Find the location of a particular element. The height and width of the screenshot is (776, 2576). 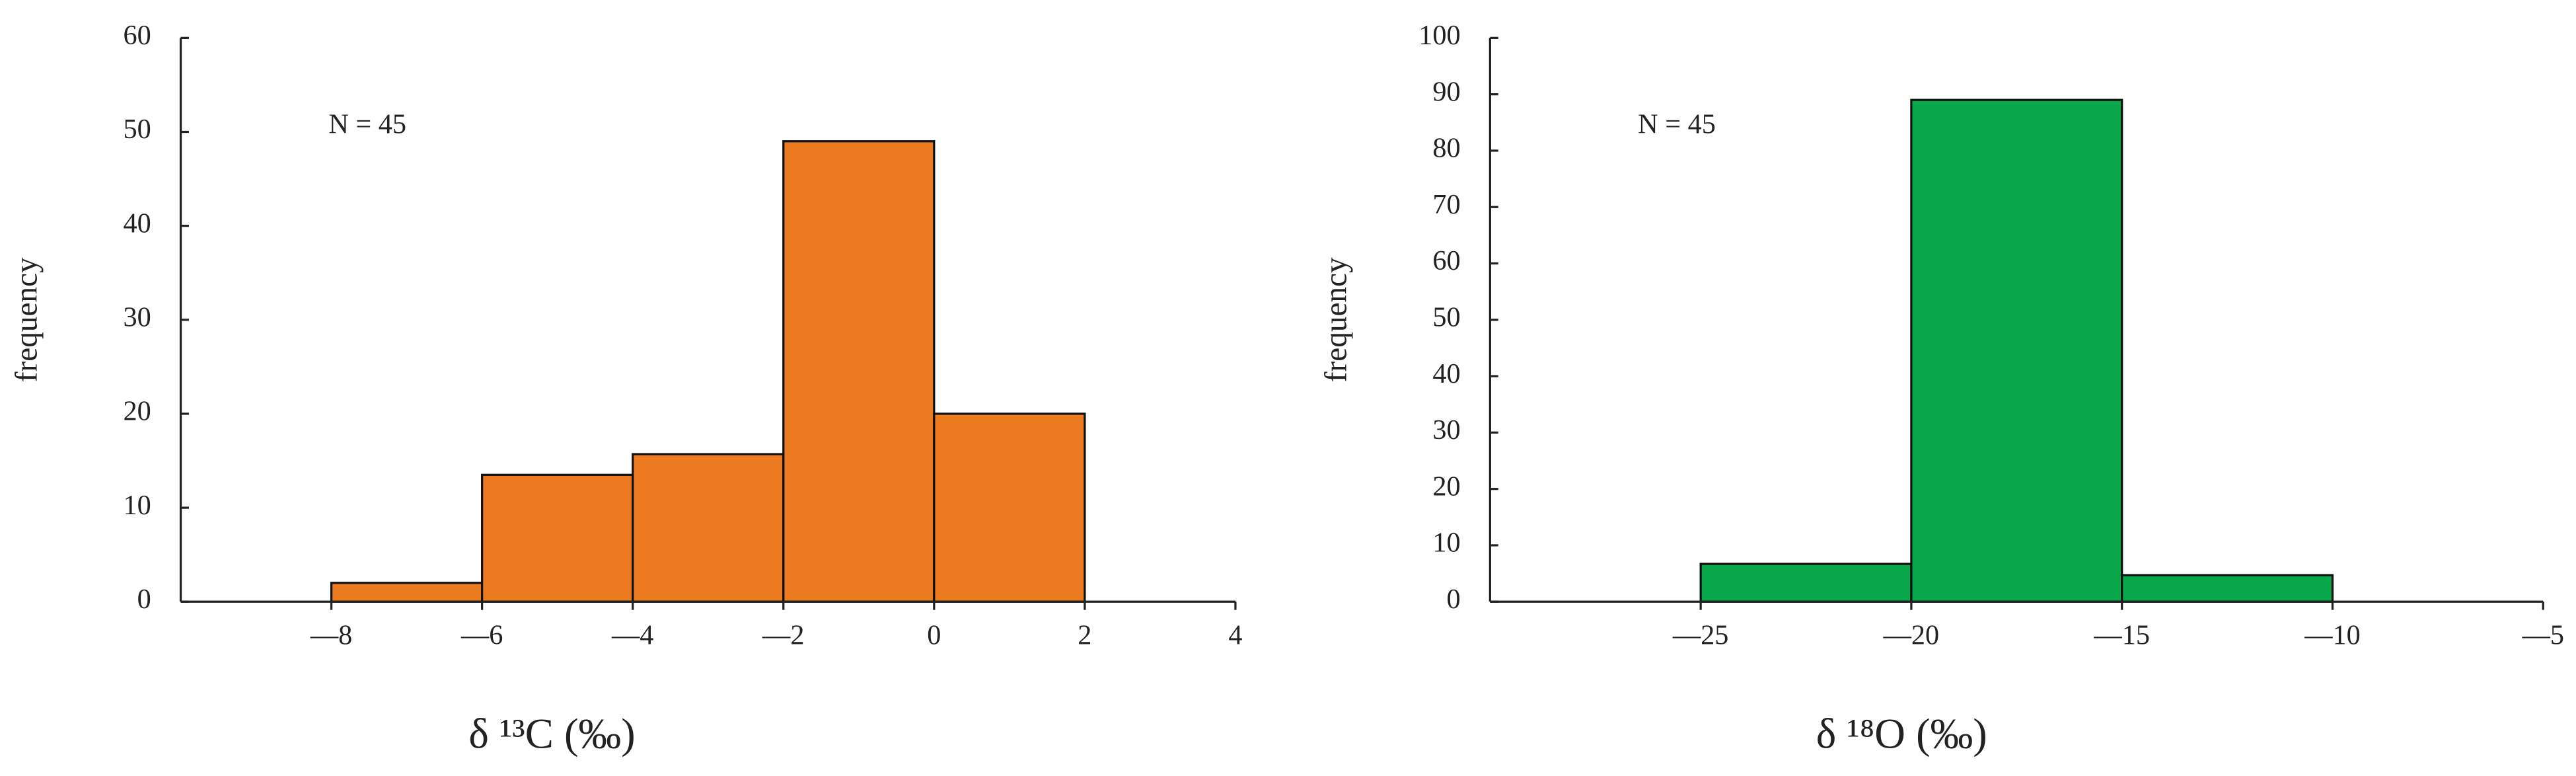

x-axis-label: δ ¹⁸O (‰) is located at coordinates (1901, 733).